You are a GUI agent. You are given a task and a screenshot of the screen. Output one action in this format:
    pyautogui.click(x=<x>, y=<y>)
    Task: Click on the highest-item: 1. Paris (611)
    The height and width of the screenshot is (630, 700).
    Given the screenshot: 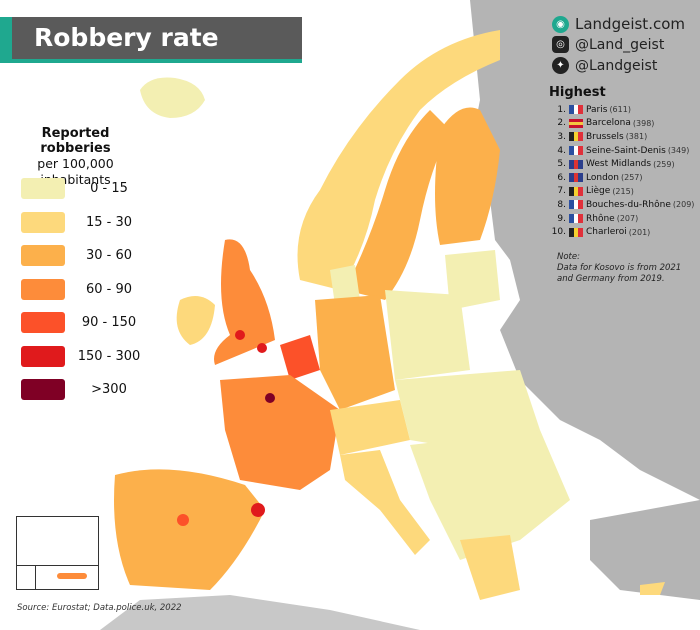 What is the action you would take?
    pyautogui.click(x=621, y=110)
    